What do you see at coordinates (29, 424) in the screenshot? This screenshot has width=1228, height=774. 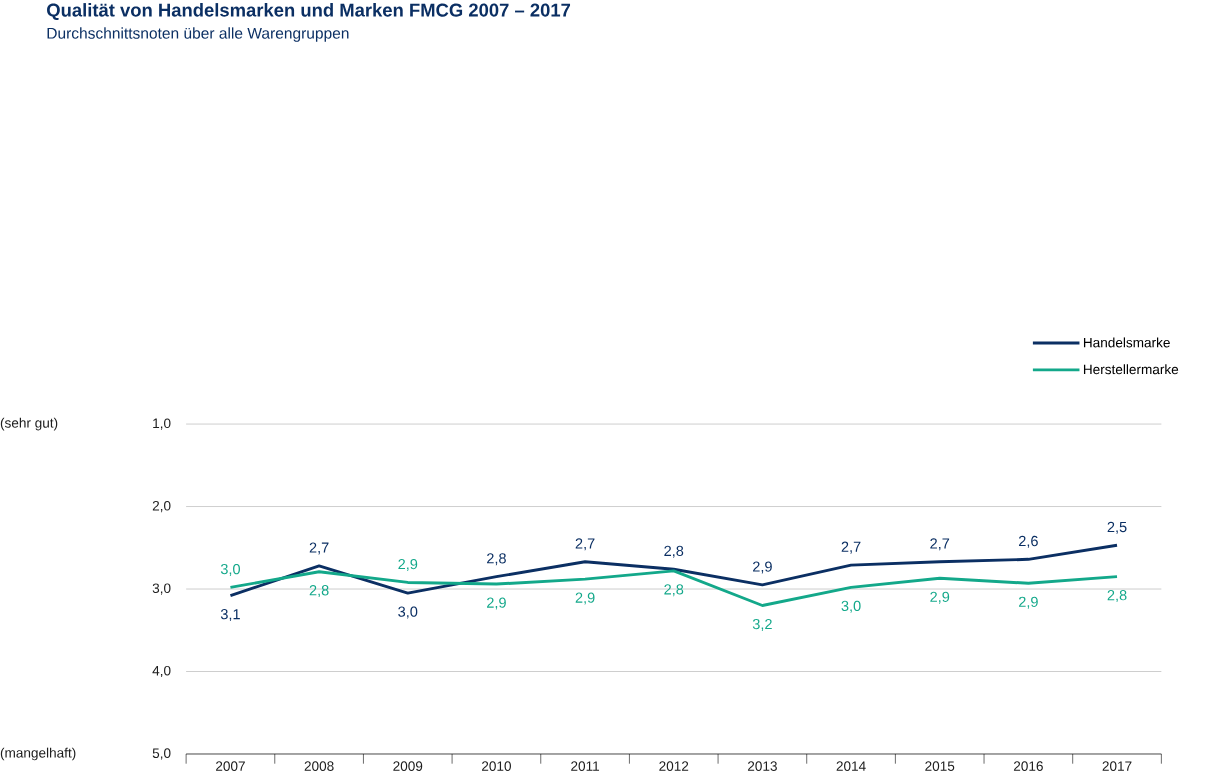 I see `text: (sehr gut)` at bounding box center [29, 424].